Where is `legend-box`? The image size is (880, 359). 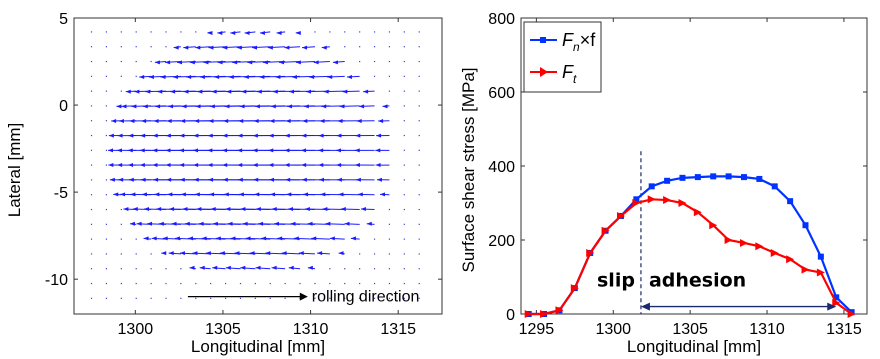 legend-box is located at coordinates (562, 57).